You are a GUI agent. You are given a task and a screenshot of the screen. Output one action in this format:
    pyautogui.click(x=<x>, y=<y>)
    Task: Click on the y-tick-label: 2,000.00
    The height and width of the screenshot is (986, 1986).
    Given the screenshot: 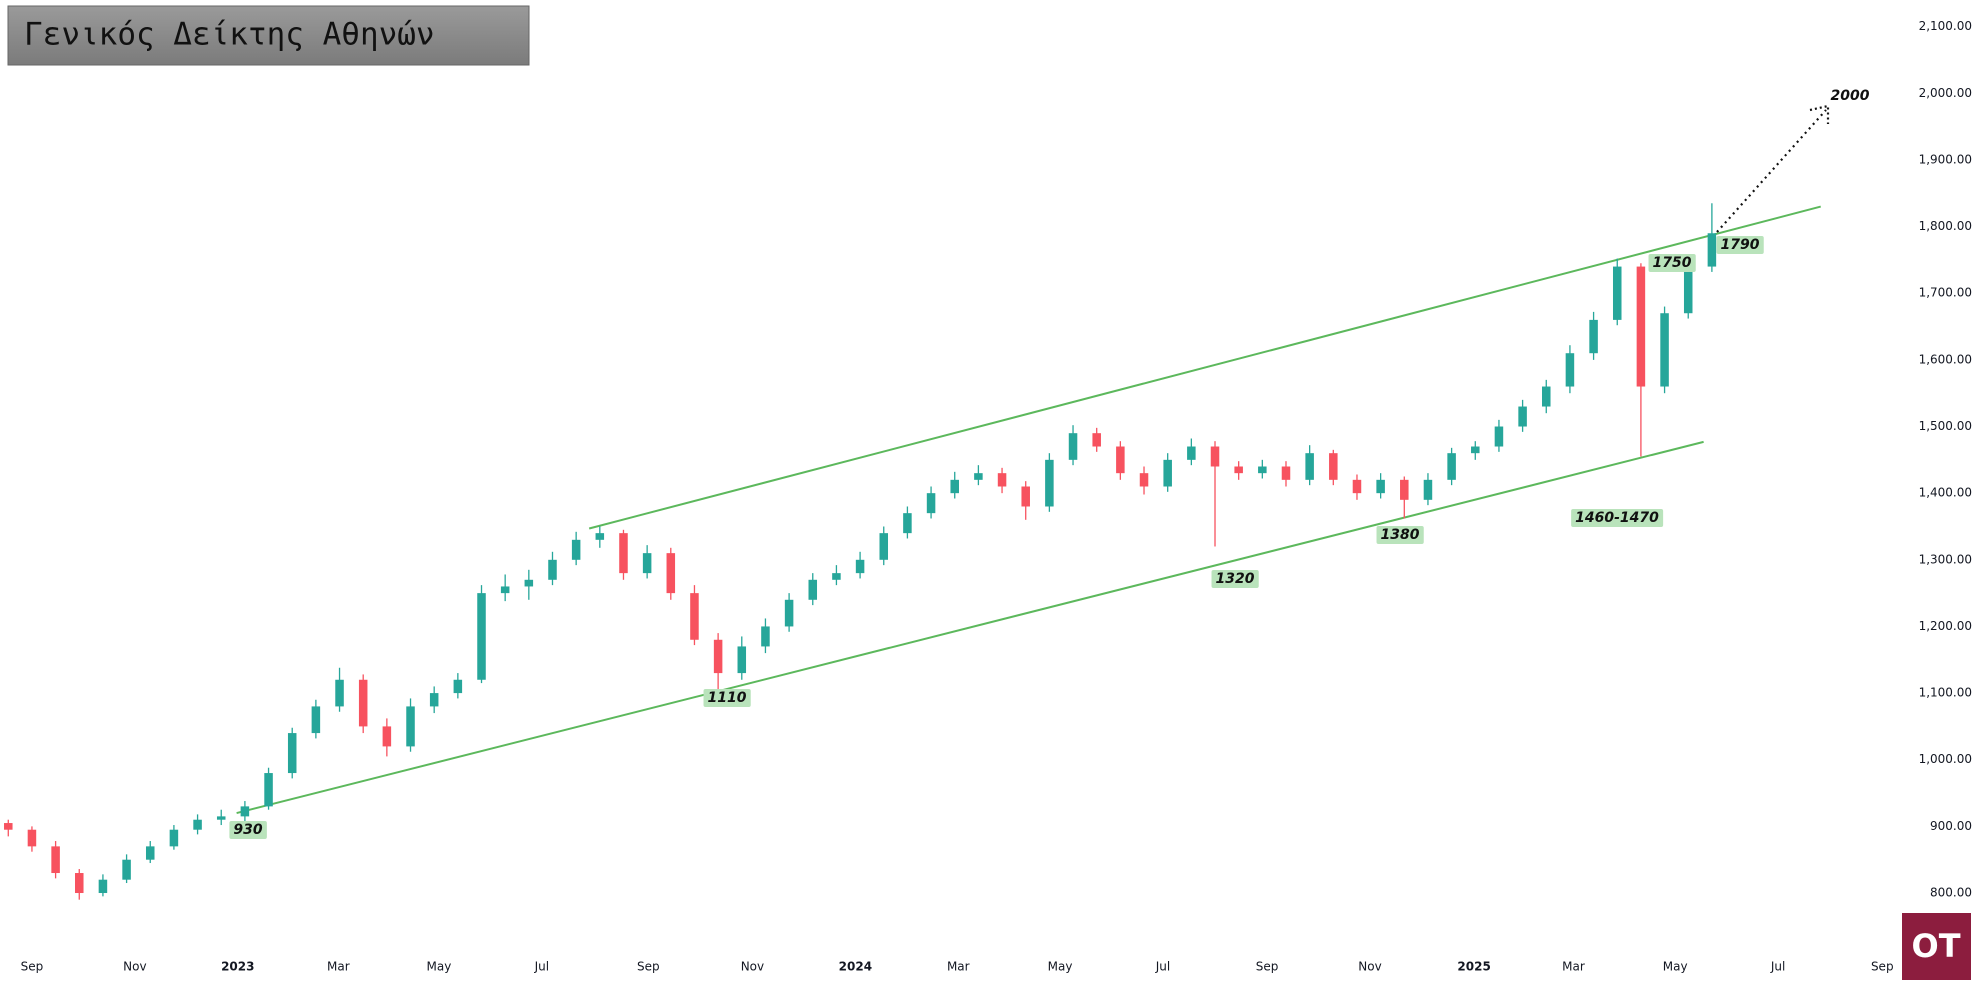 What is the action you would take?
    pyautogui.click(x=1945, y=93)
    